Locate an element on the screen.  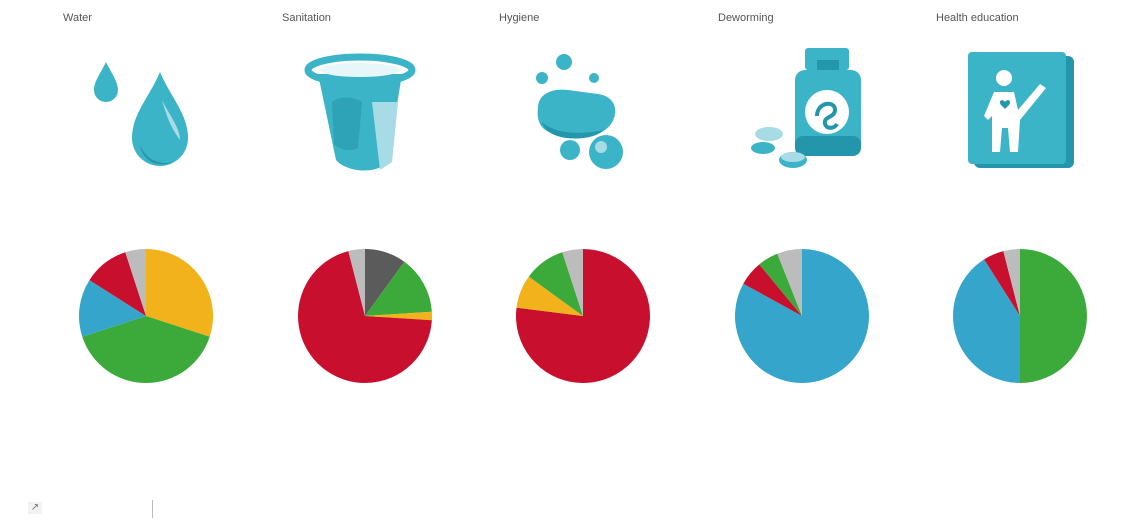
chart-title-hygiene: Hygiene is located at coordinates (519, 18).